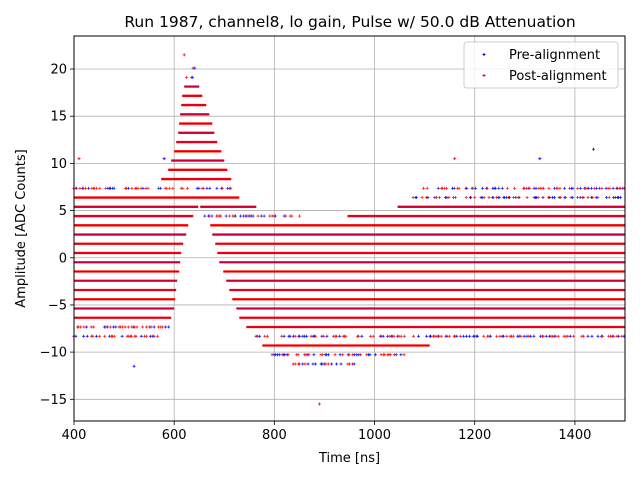 The width and height of the screenshot is (640, 480). What do you see at coordinates (558, 76) in the screenshot?
I see `legend-label-post-alignment: Post-alignment` at bounding box center [558, 76].